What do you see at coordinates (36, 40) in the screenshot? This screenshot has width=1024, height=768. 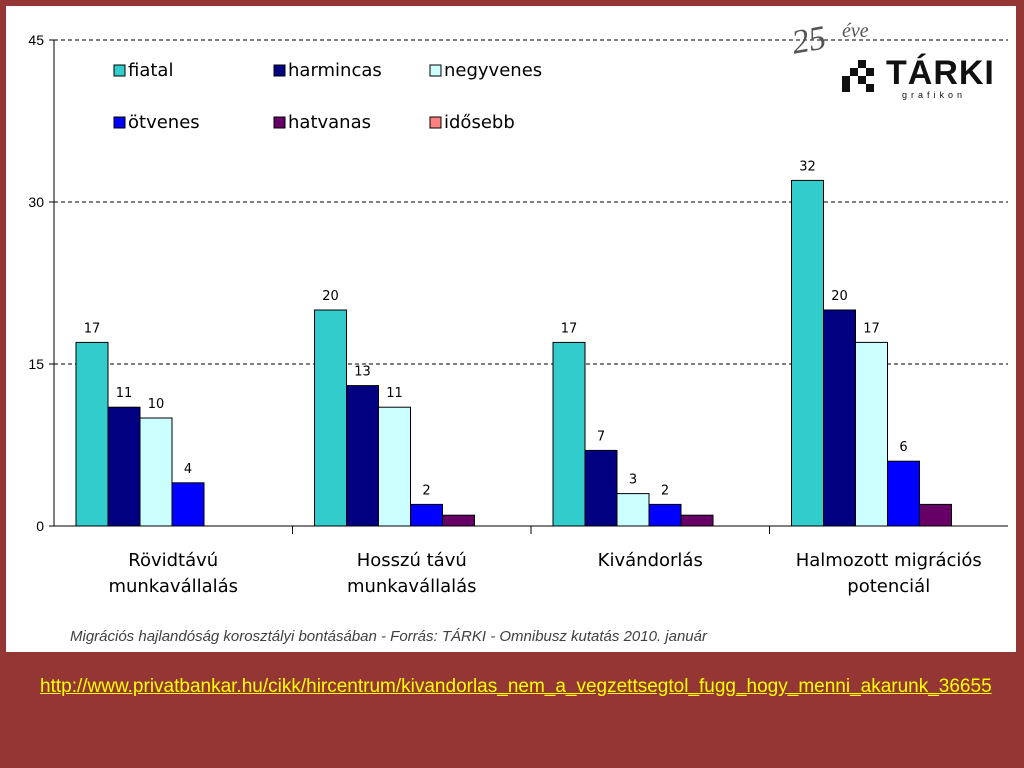 I see `y-tick-label: 45` at bounding box center [36, 40].